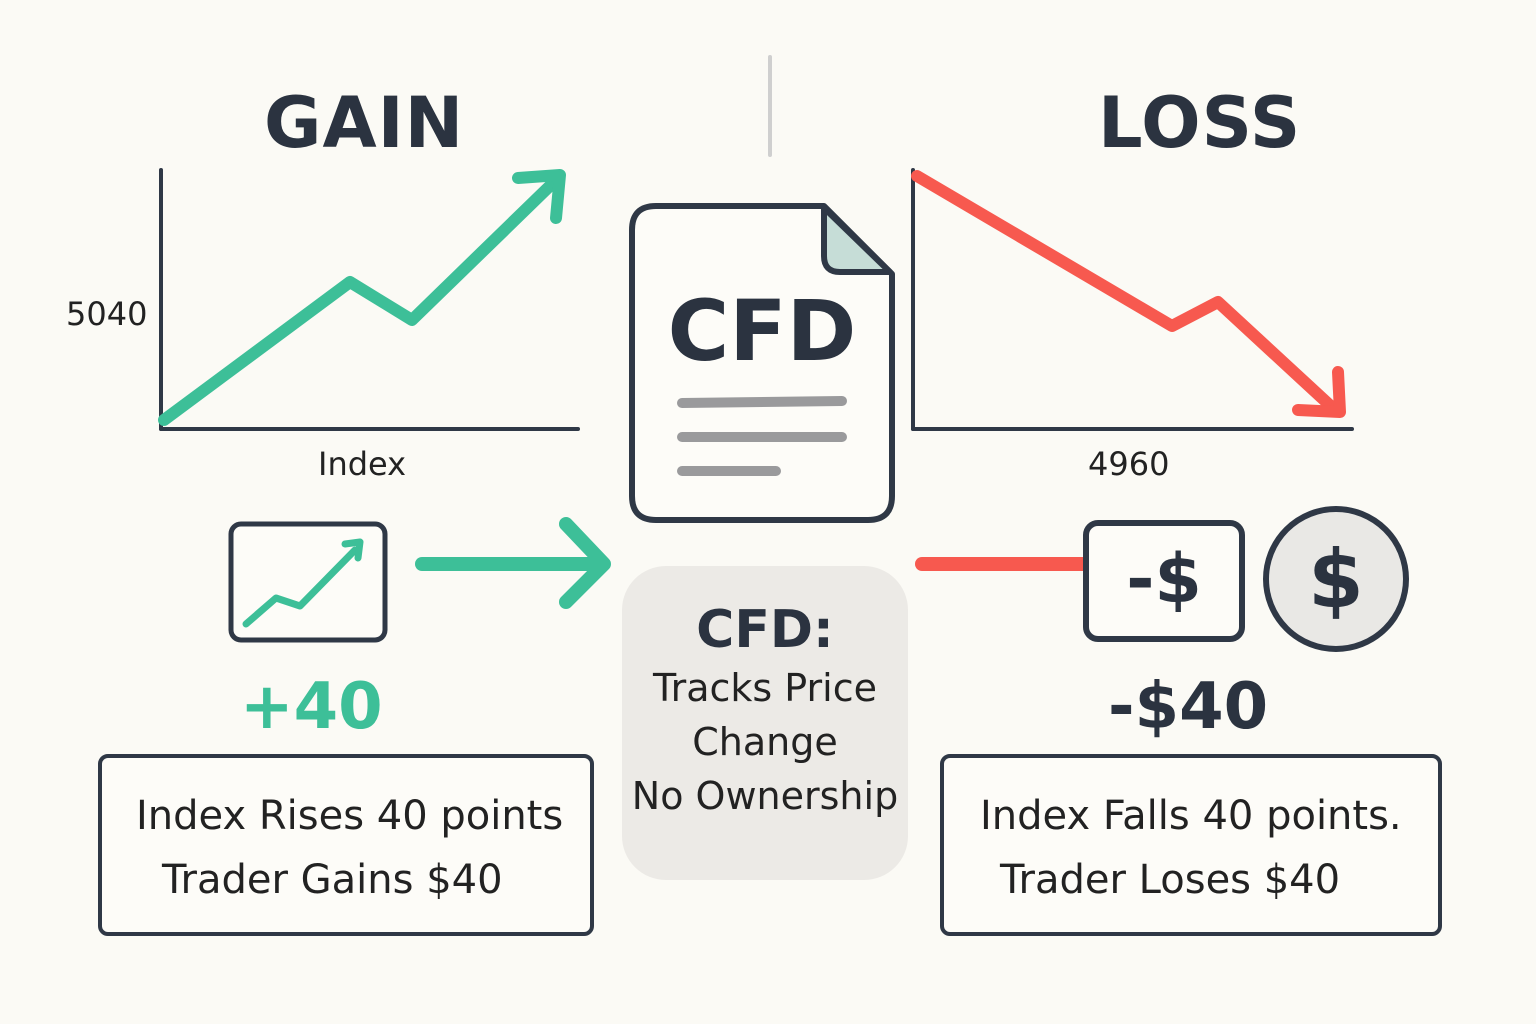  Describe the element at coordinates (765, 742) in the screenshot. I see `center-panel-line-2: Change` at that location.